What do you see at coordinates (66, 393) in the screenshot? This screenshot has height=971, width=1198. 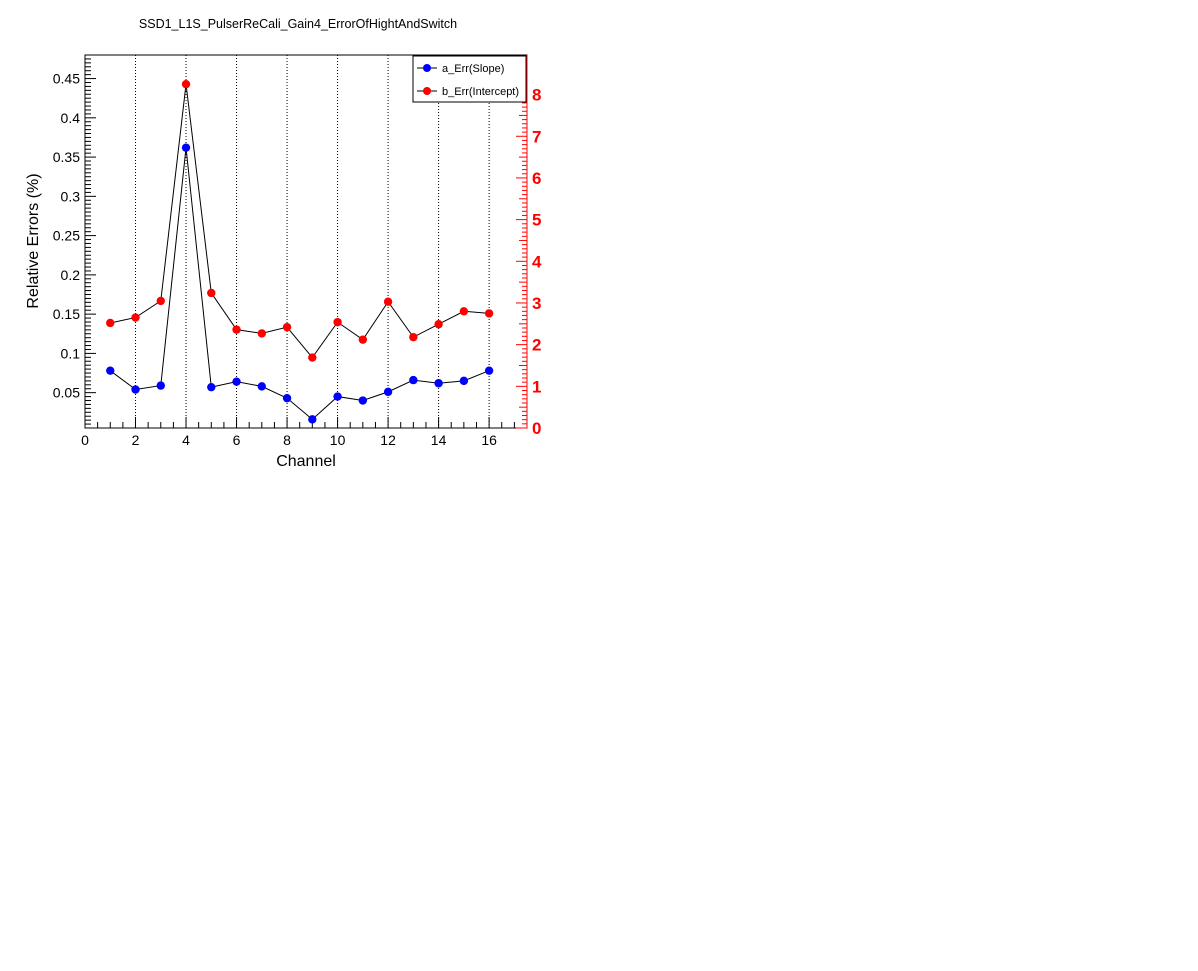 I see `y-tick-label: 0.05` at bounding box center [66, 393].